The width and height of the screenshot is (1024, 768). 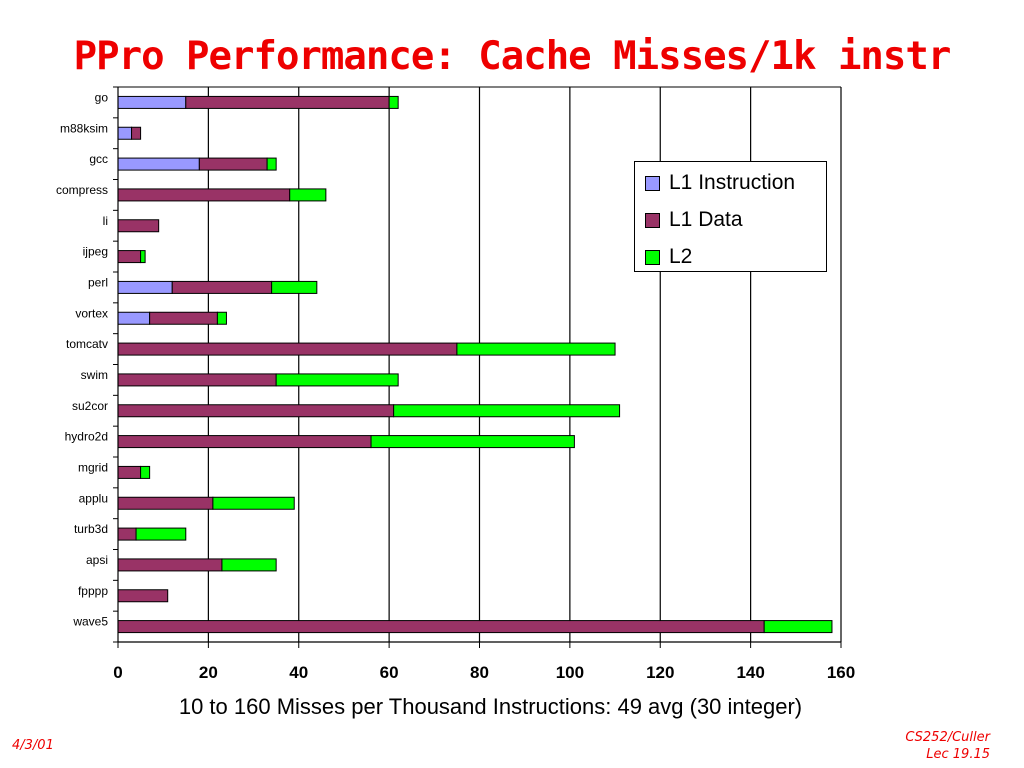 I want to click on category-label: applu, so click(x=93, y=498).